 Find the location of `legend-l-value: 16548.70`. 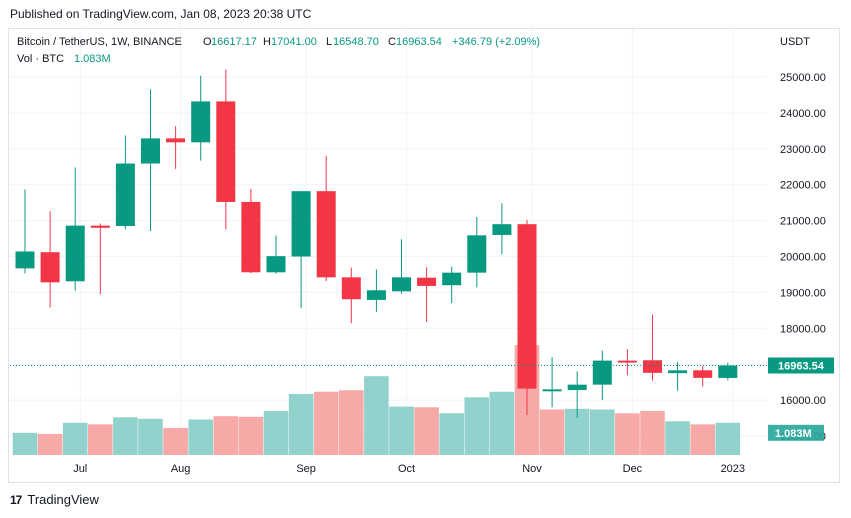

legend-l-value: 16548.70 is located at coordinates (356, 42).